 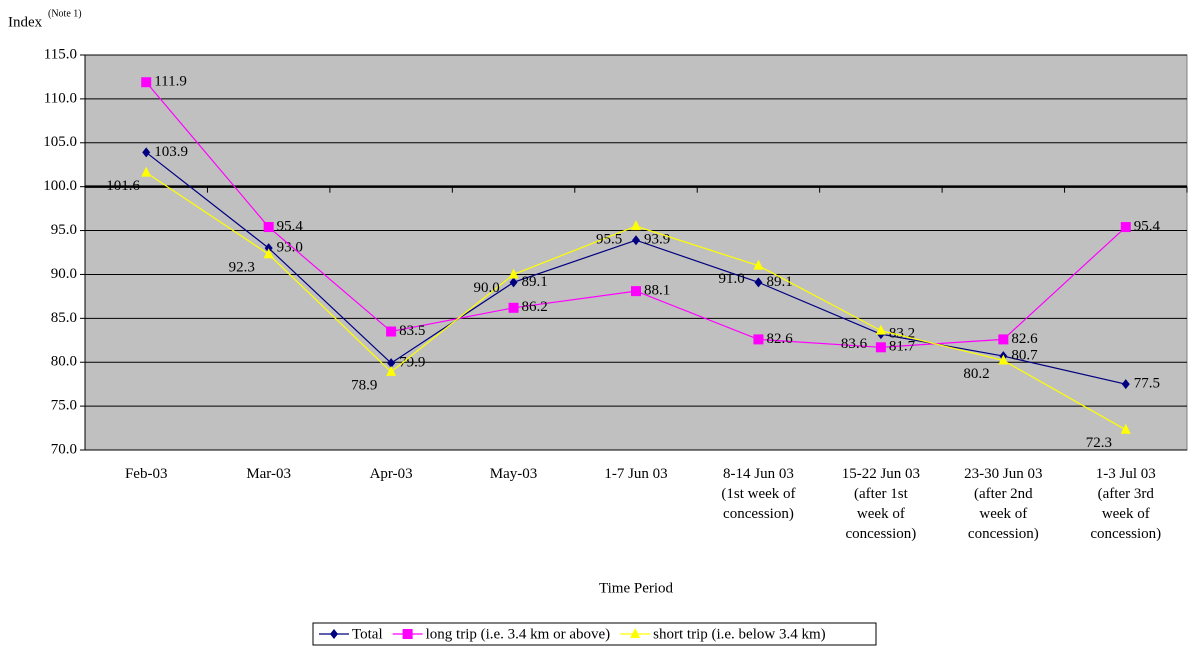 What do you see at coordinates (64, 362) in the screenshot?
I see `y-tick-label: 80.0` at bounding box center [64, 362].